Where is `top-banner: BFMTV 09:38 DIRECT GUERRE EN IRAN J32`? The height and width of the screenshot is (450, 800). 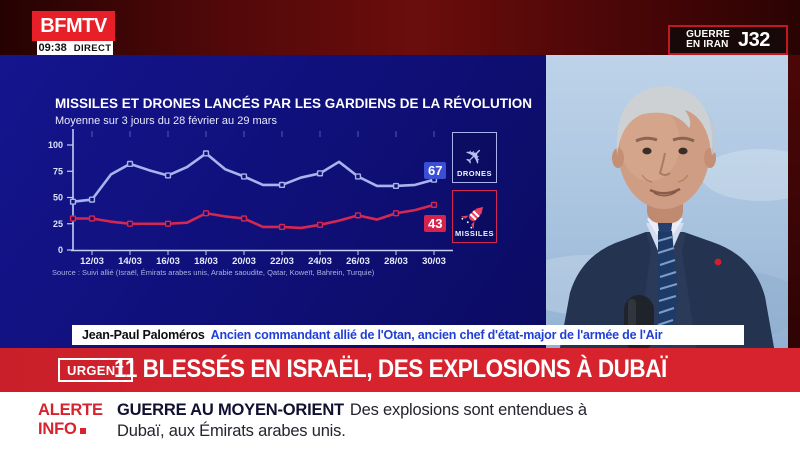
top-banner: BFMTV 09:38 DIRECT GUERRE EN IRAN J32 is located at coordinates (400, 27).